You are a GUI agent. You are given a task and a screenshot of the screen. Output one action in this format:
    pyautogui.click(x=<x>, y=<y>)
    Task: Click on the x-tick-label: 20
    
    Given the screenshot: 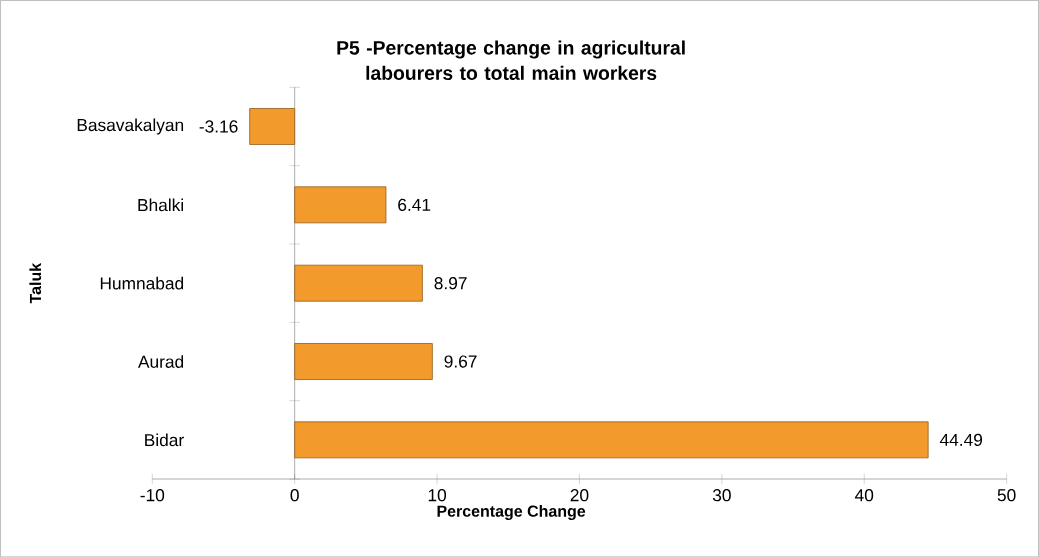 What is the action you would take?
    pyautogui.click(x=579, y=495)
    